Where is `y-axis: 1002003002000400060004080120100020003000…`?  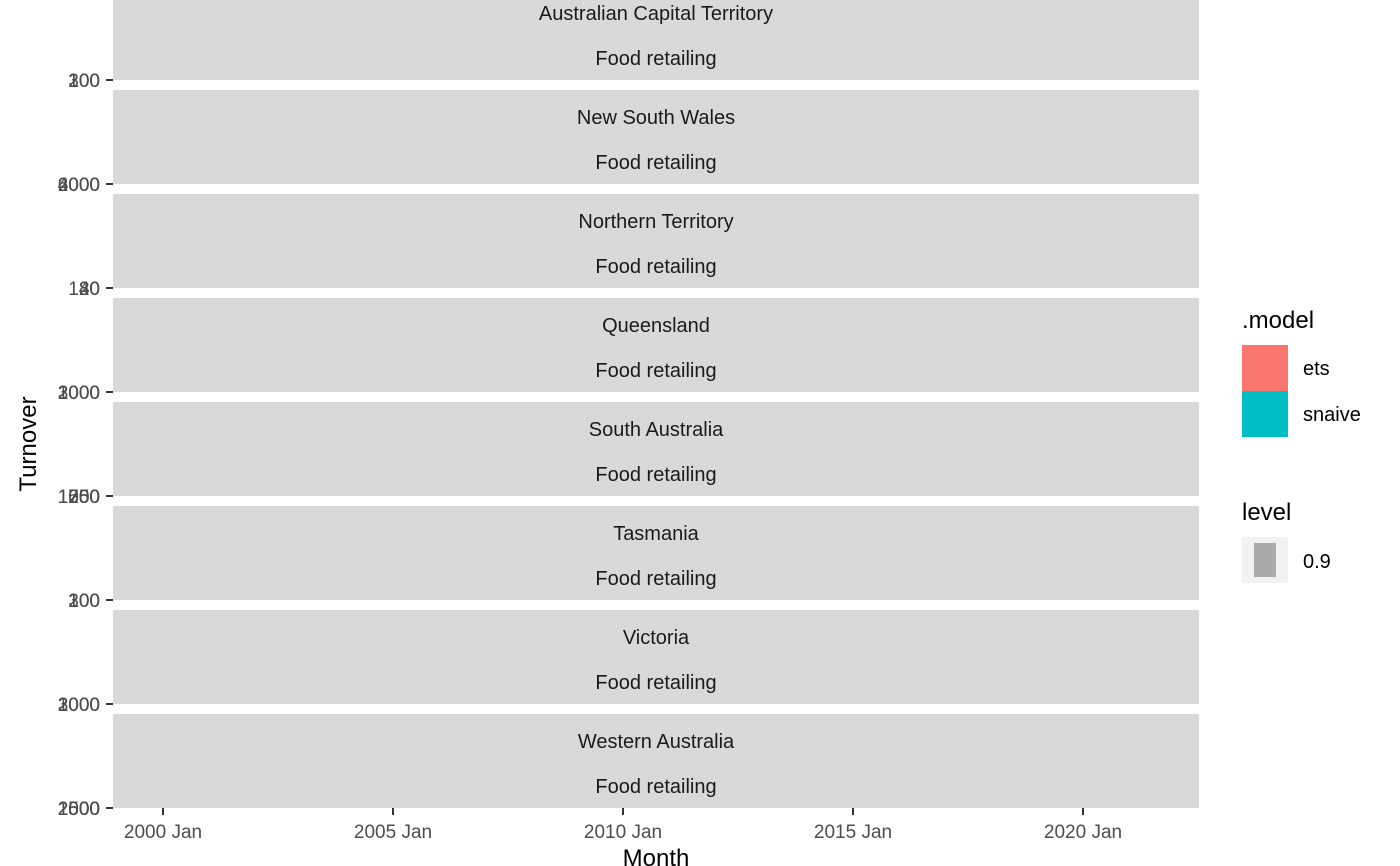 y-axis: 1002003002000400060004080120100020003000… is located at coordinates (85, 445).